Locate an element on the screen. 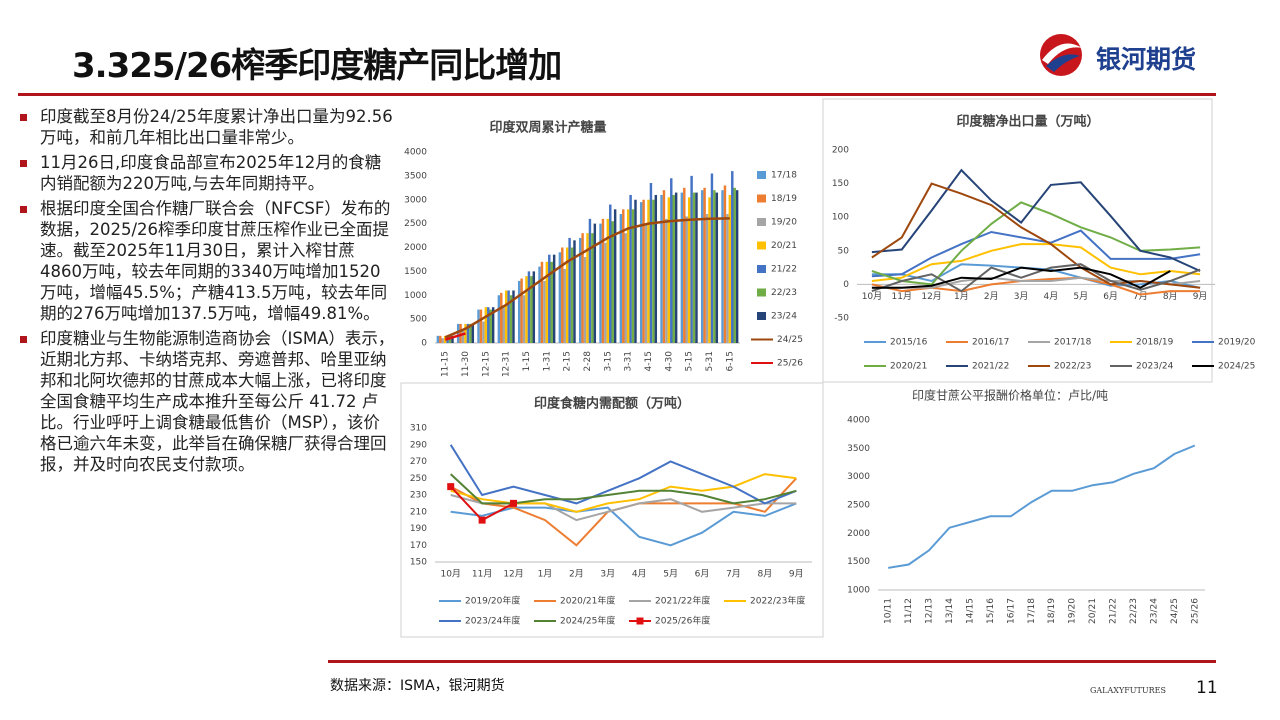 The image size is (1280, 720). legend-label: 18/19 is located at coordinates (784, 199).